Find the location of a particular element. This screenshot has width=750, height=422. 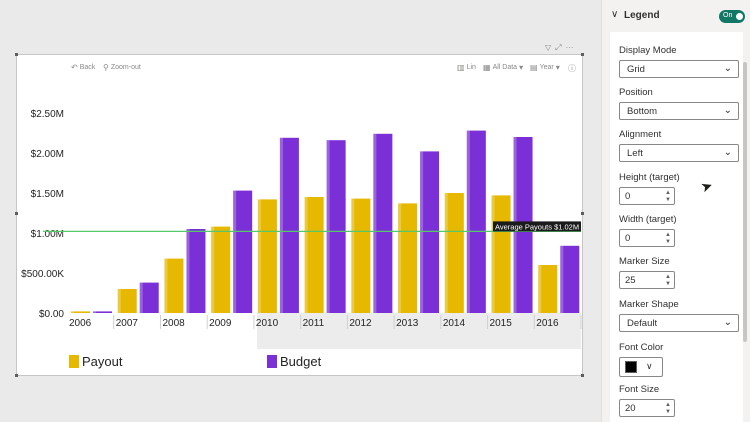

lin-scale-button: ▥ Lin is located at coordinates (466, 67).